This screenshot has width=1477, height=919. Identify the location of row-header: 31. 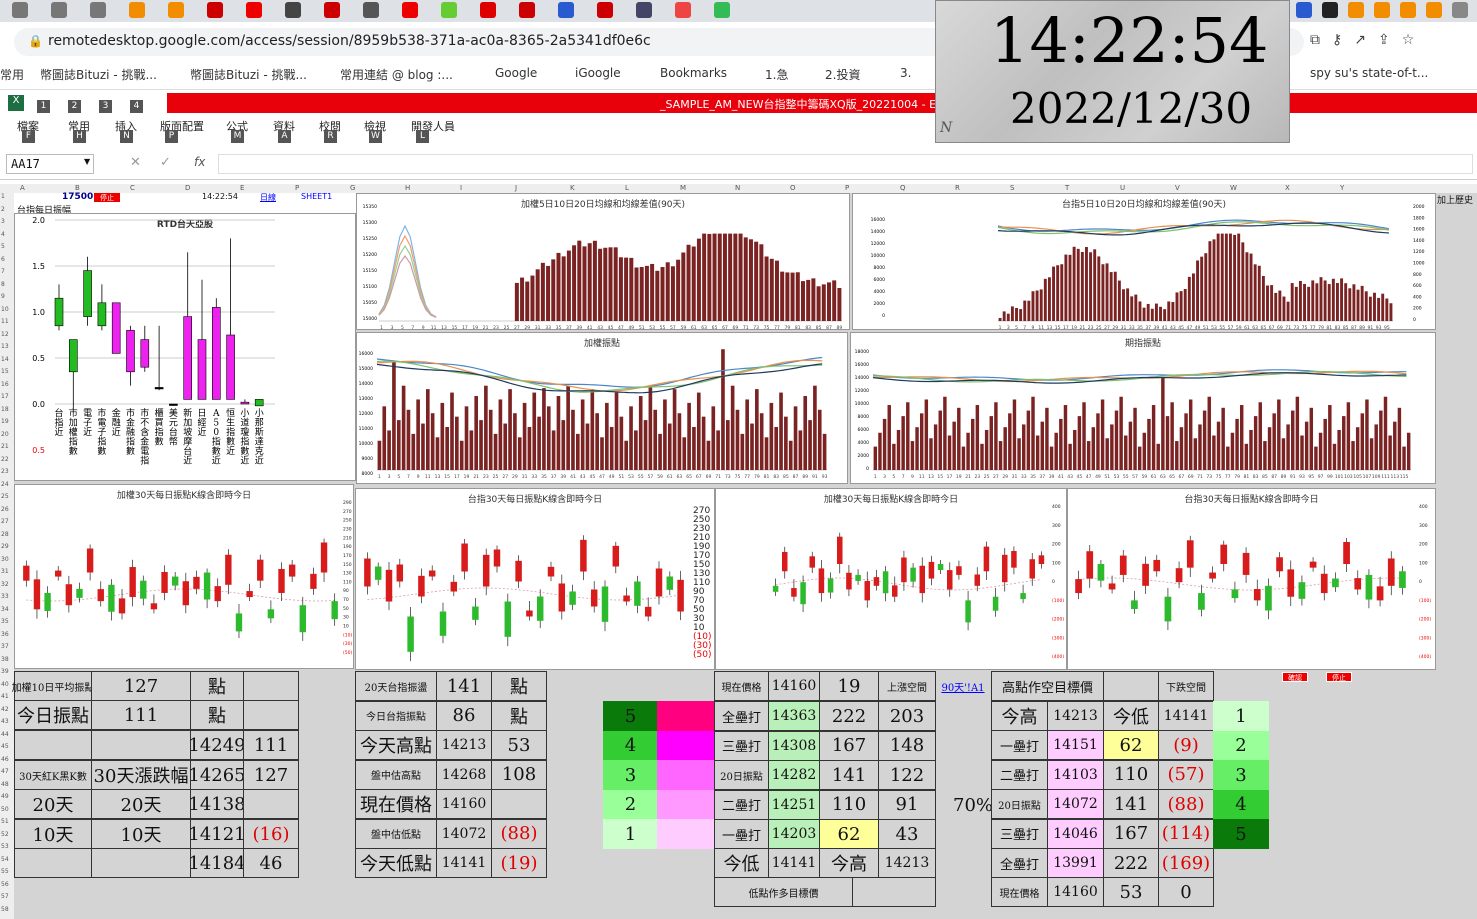
(5, 571).